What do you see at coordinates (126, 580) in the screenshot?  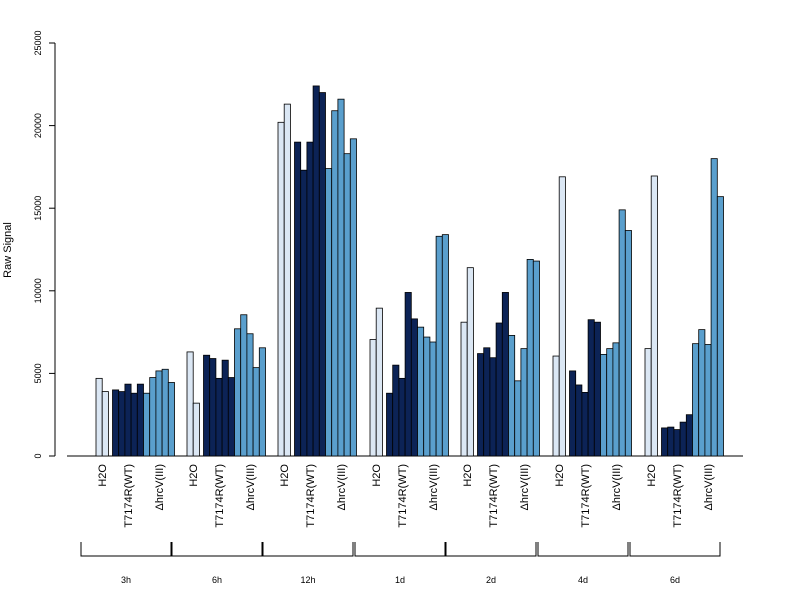 I see `group-label: 3h` at bounding box center [126, 580].